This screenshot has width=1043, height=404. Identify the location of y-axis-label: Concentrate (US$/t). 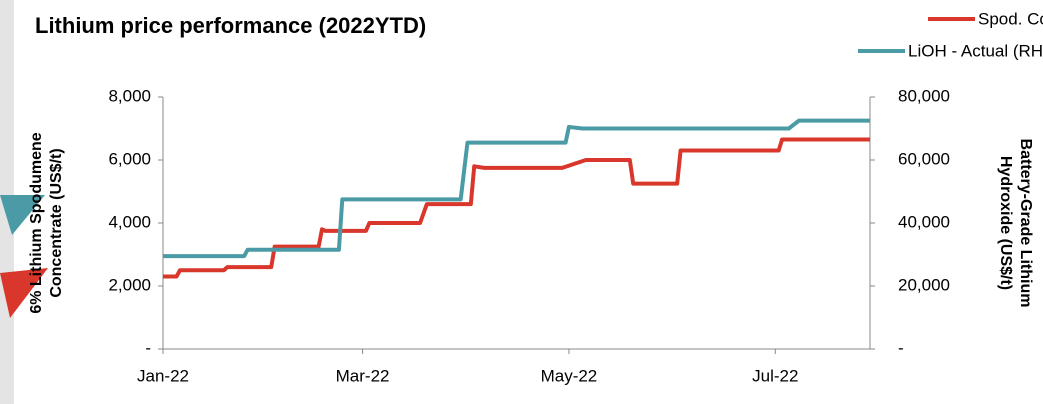
(56, 222).